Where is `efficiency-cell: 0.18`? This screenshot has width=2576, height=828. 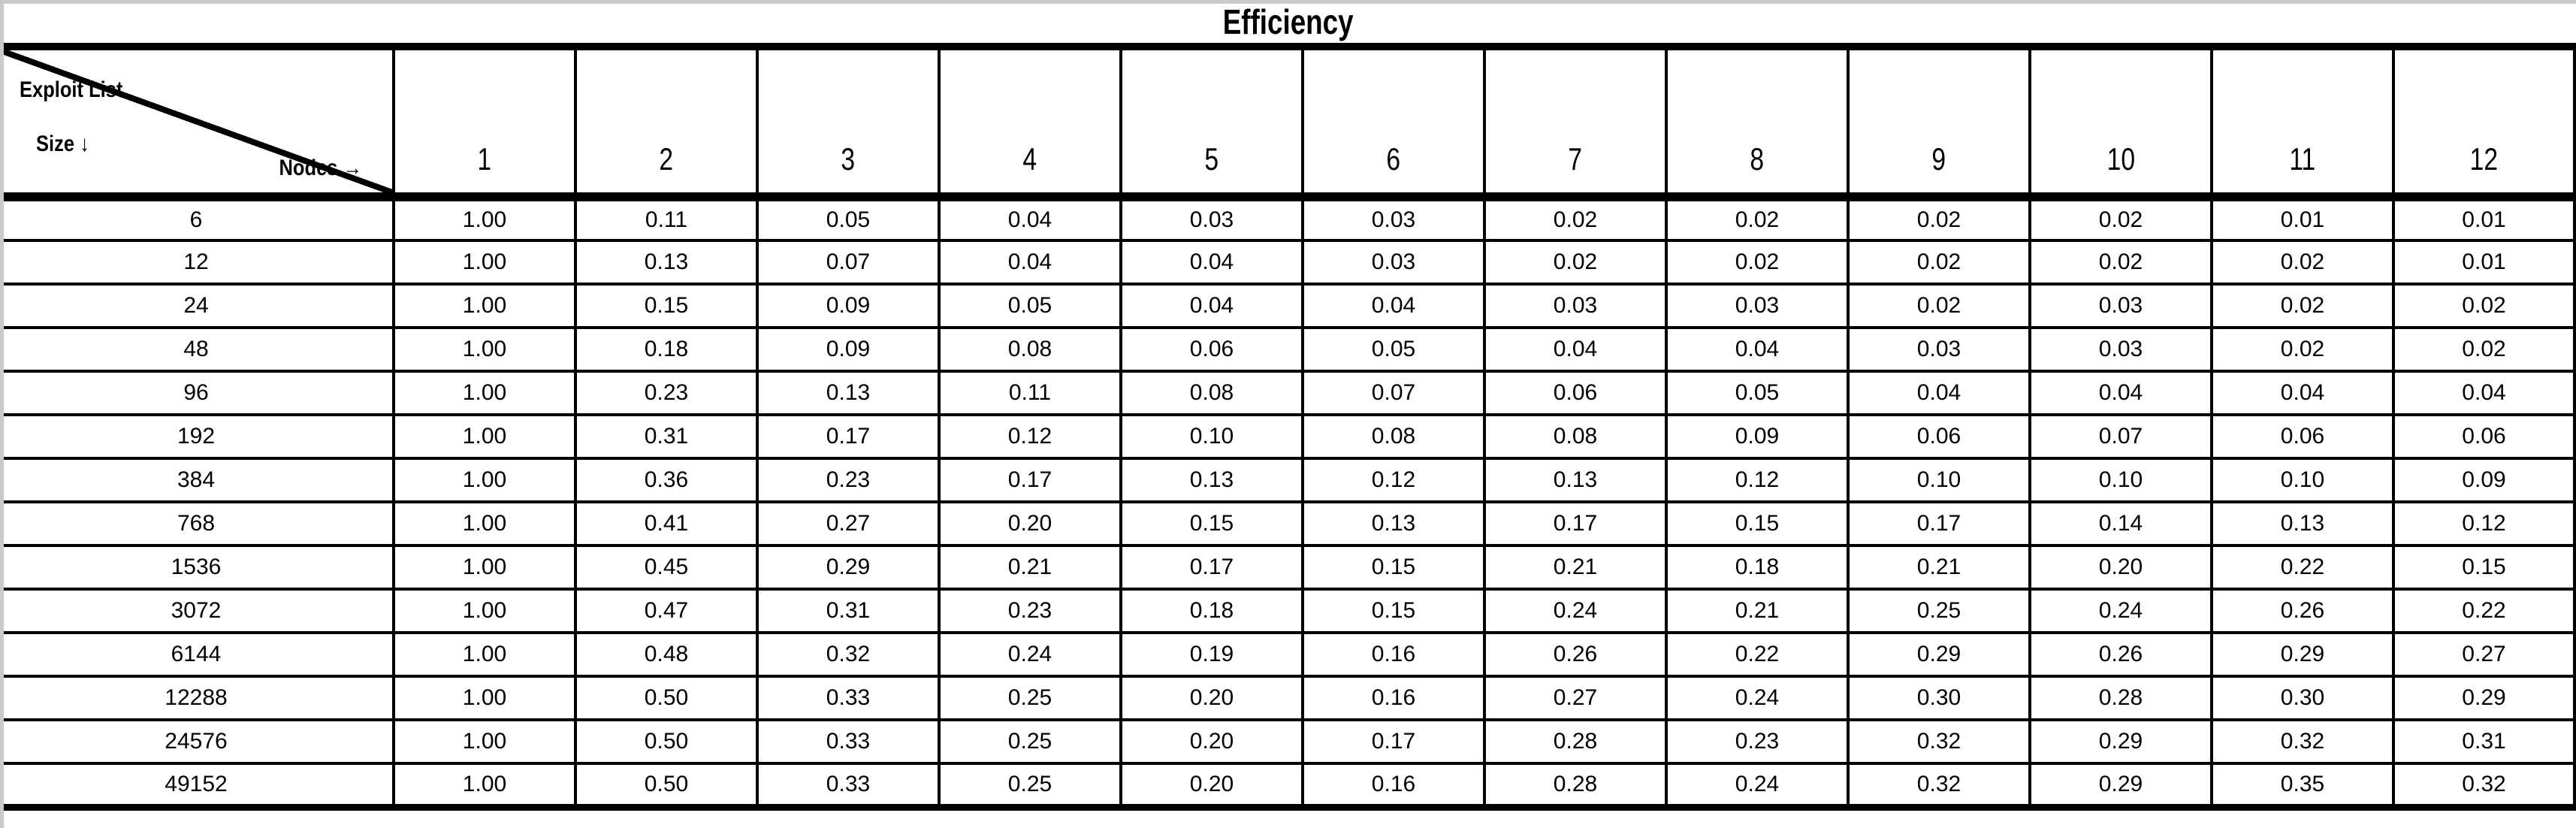
efficiency-cell: 0.18 is located at coordinates (1211, 611).